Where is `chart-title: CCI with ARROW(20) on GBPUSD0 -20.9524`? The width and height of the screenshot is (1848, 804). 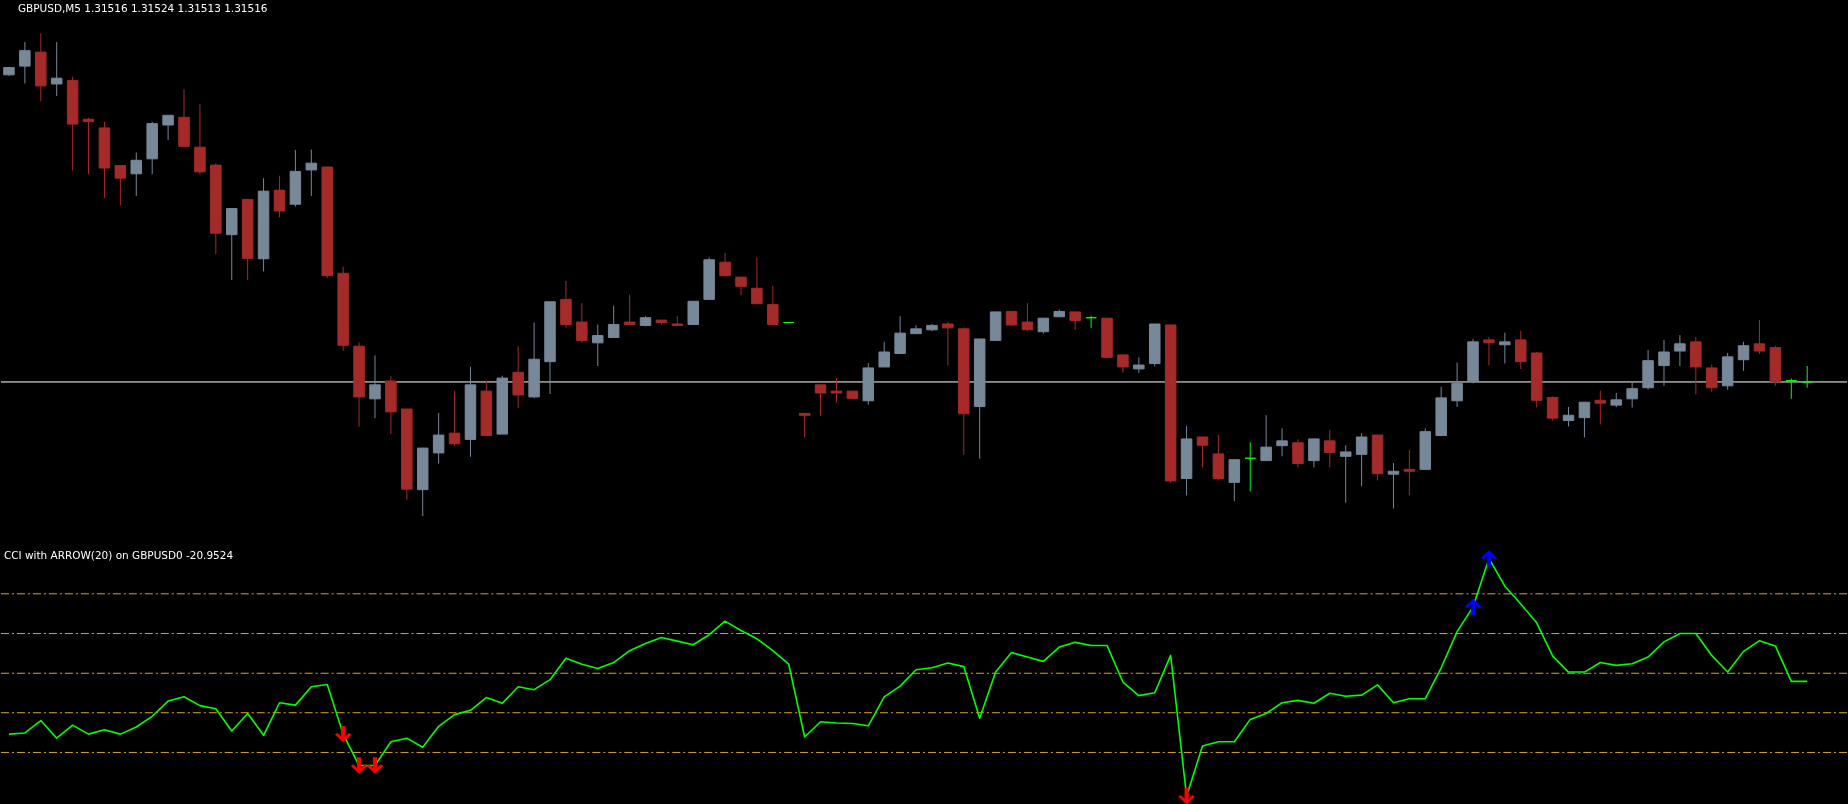
chart-title: CCI with ARROW(20) on GBPUSD0 -20.9524 is located at coordinates (119, 554).